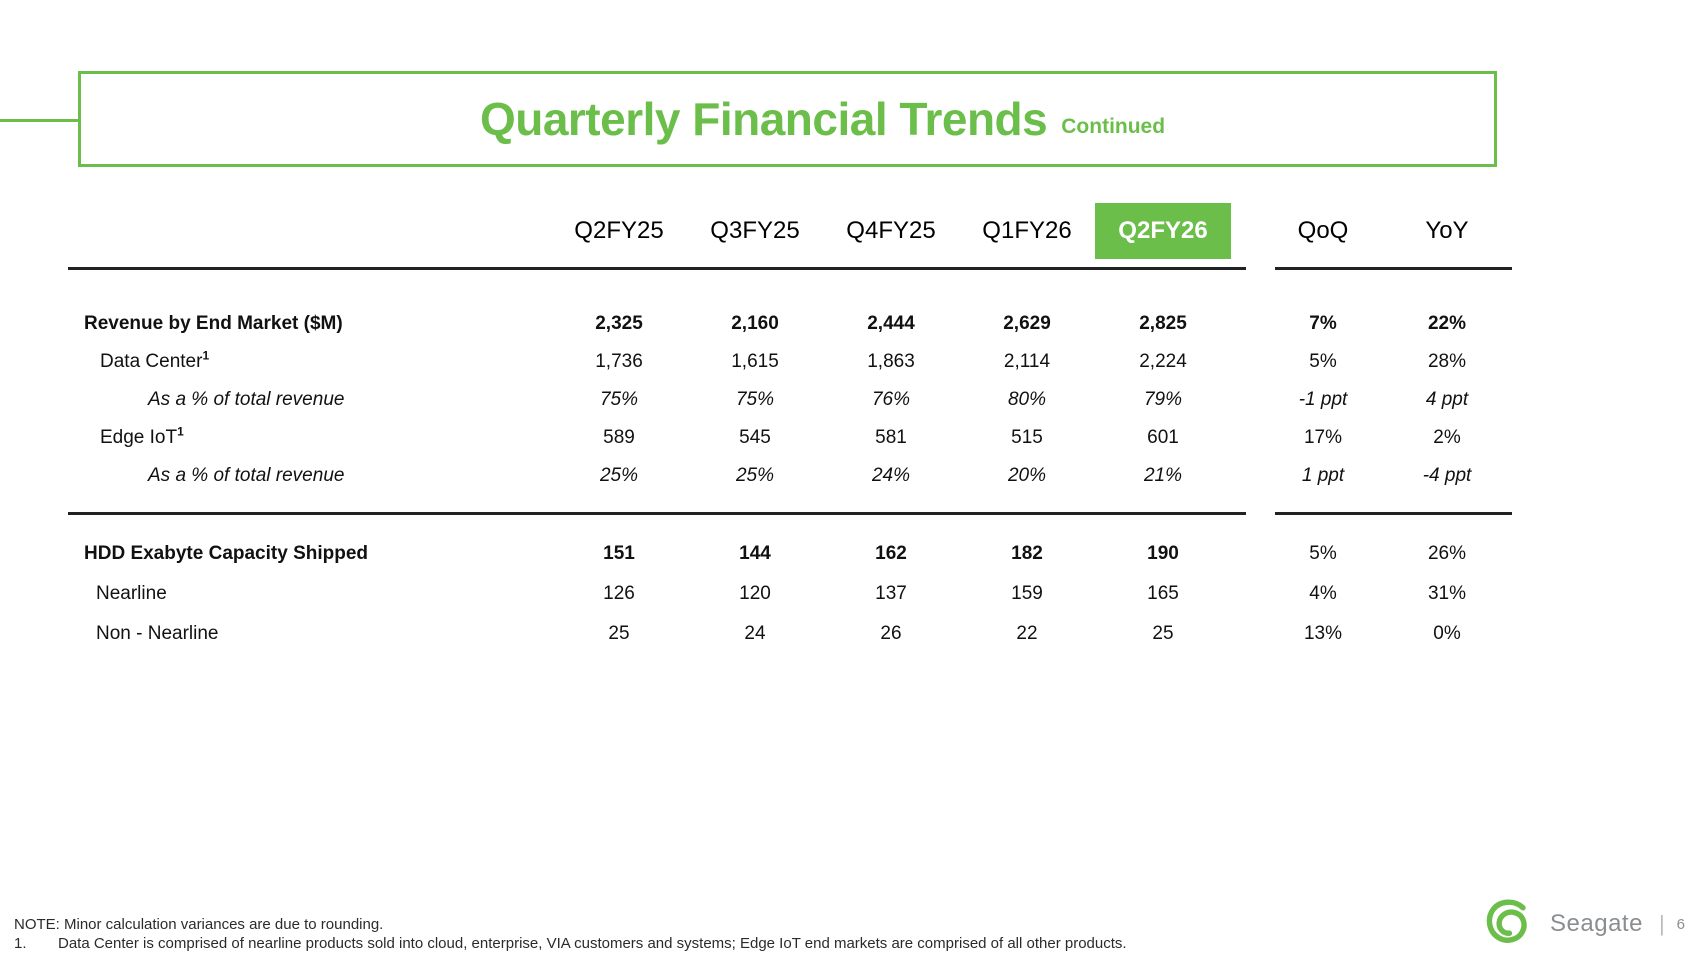 The width and height of the screenshot is (1707, 960). Describe the element at coordinates (155, 360) in the screenshot. I see `row-label: Data Center1` at that location.